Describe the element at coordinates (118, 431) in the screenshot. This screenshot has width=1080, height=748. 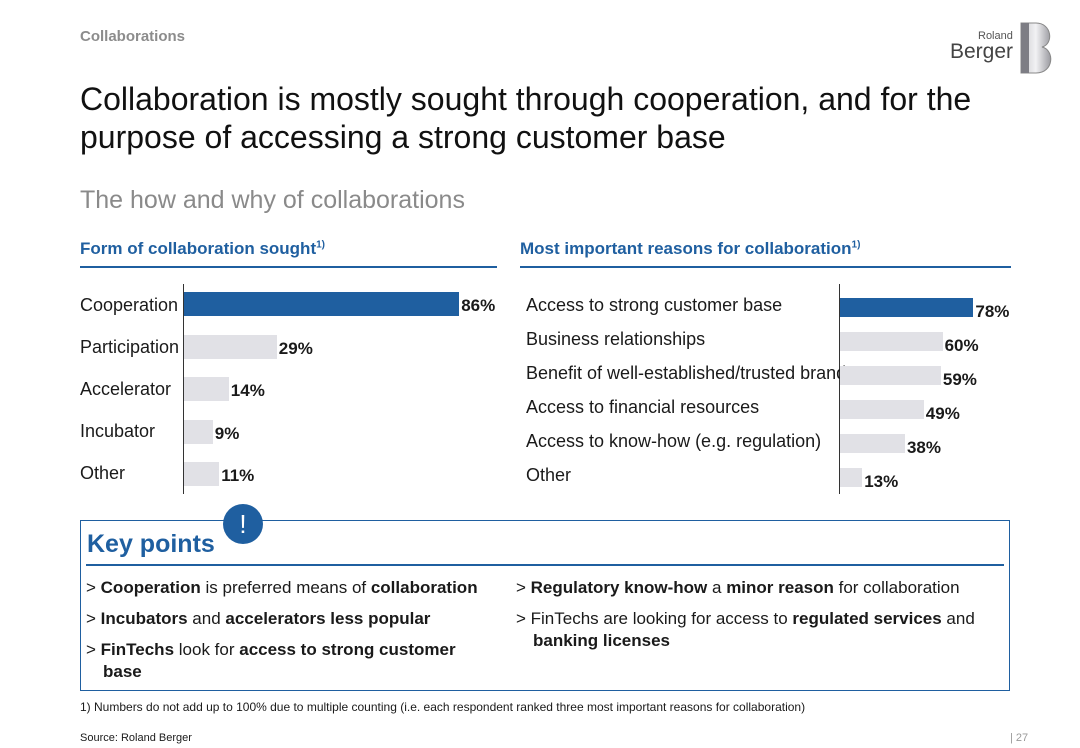
I see `category-label: Incubator` at that location.